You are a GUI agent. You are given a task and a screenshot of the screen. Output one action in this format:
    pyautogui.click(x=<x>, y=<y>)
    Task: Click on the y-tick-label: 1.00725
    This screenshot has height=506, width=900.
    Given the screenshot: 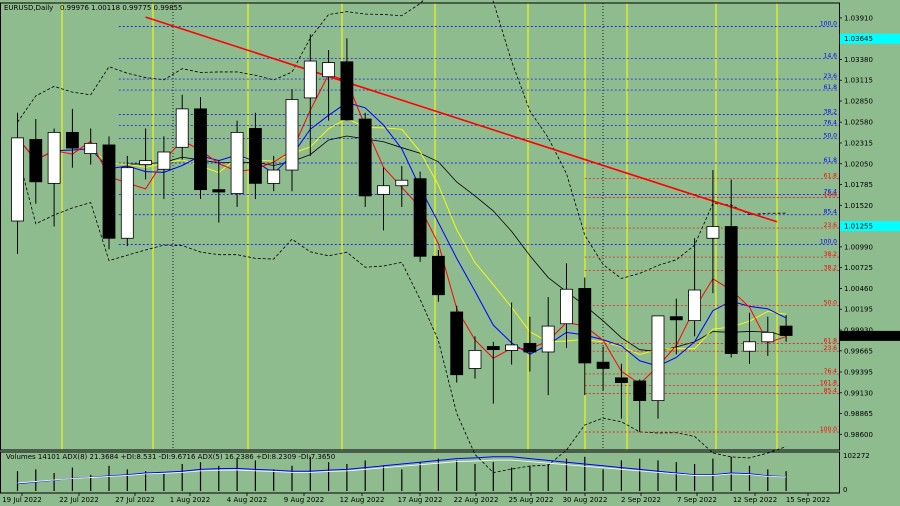 What is the action you would take?
    pyautogui.click(x=858, y=268)
    